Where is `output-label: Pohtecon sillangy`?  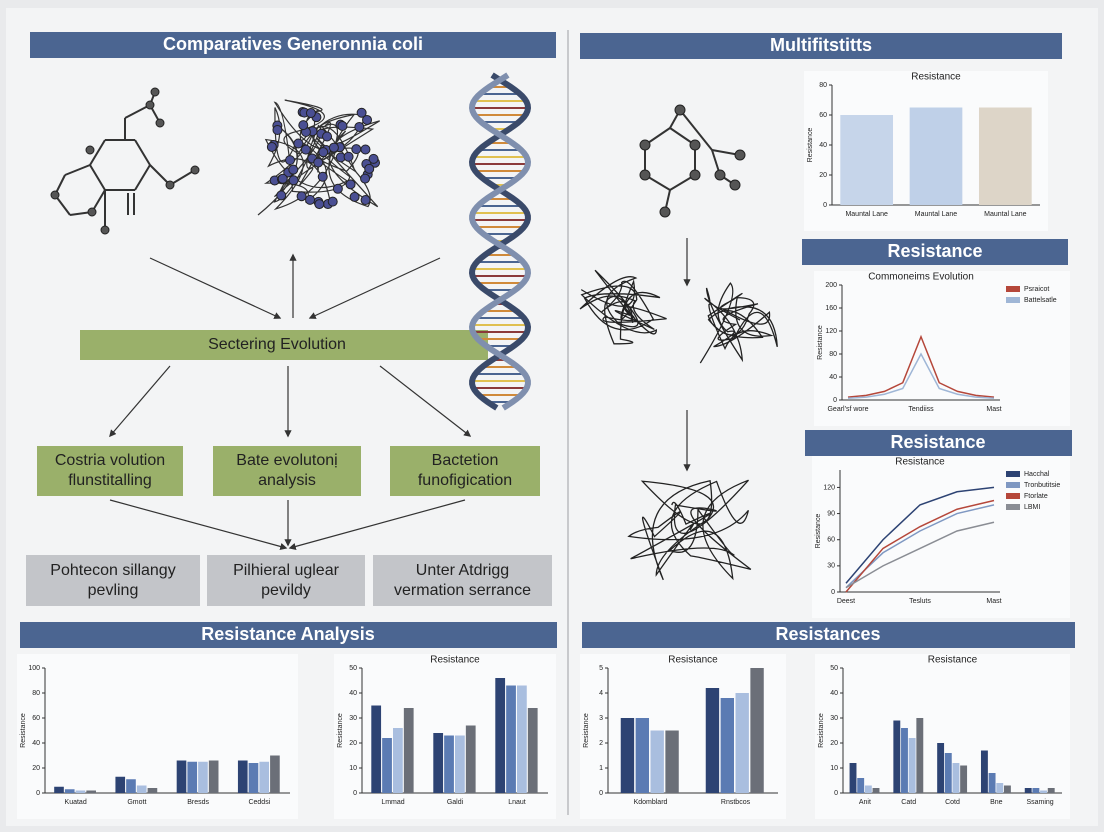 output-label: Pohtecon sillangy is located at coordinates (112, 570).